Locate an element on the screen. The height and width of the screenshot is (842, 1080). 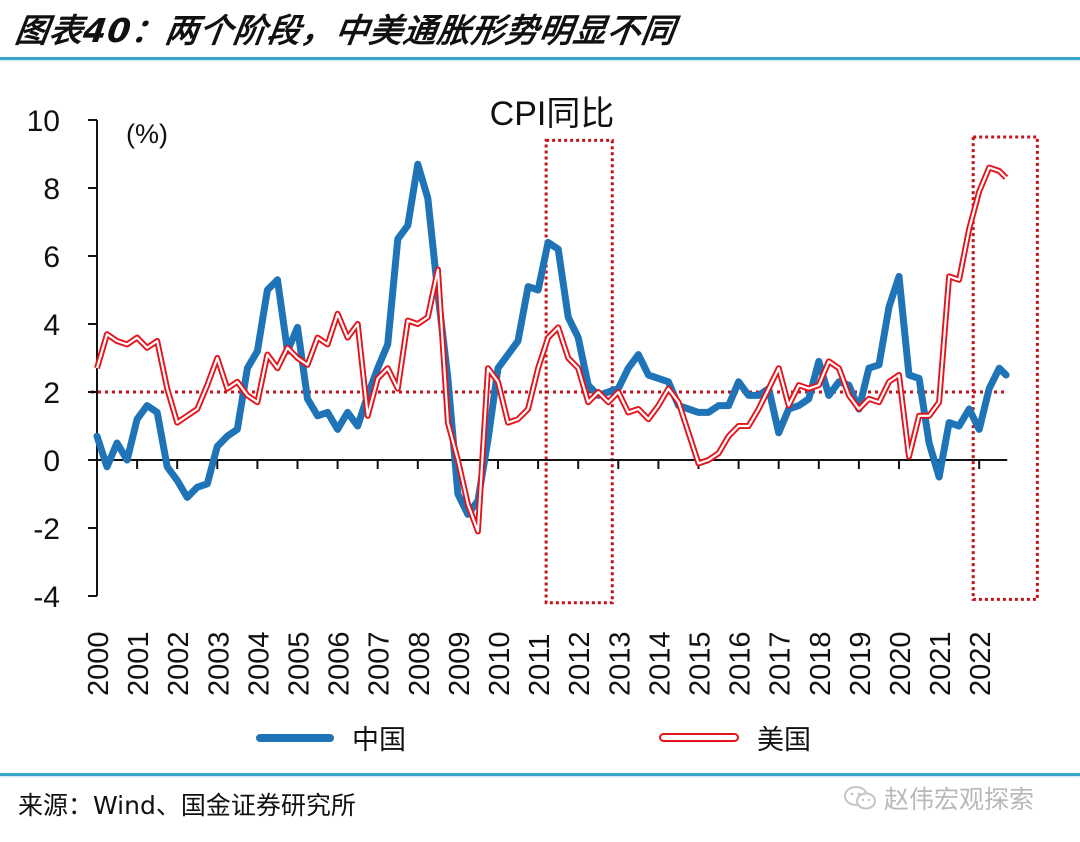
y-tick-label: 8 is located at coordinates (51, 189).